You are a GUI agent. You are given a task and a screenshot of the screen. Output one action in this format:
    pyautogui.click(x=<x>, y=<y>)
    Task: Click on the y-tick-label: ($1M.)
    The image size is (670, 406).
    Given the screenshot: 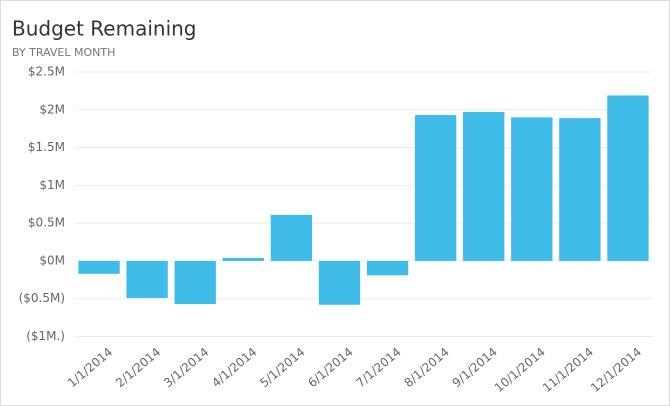 What is the action you would take?
    pyautogui.click(x=45, y=336)
    